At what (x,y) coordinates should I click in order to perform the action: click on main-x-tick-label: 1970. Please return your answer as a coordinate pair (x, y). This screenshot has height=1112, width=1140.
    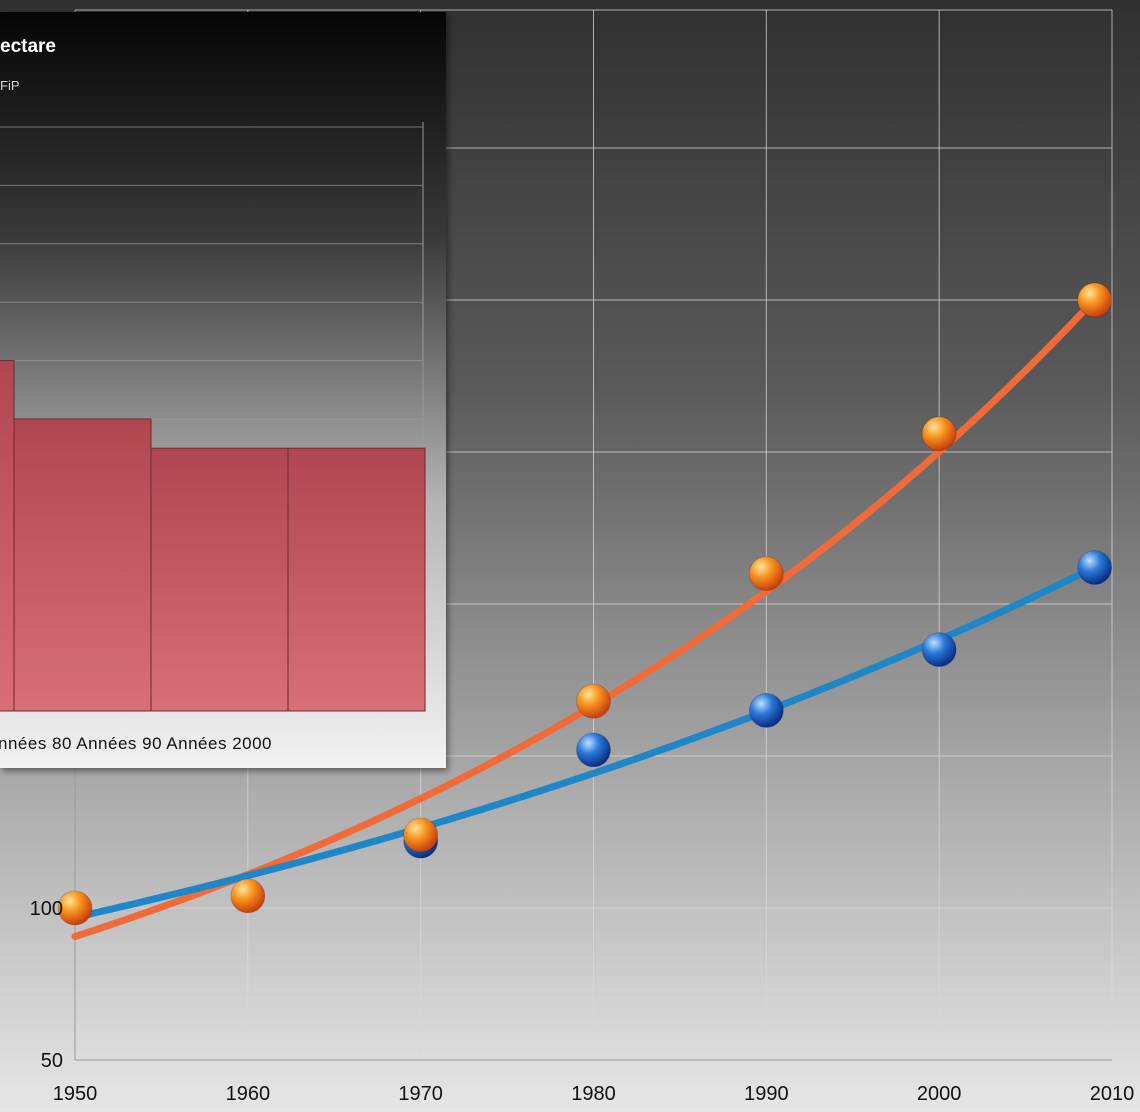
    Looking at the image, I should click on (420, 1094).